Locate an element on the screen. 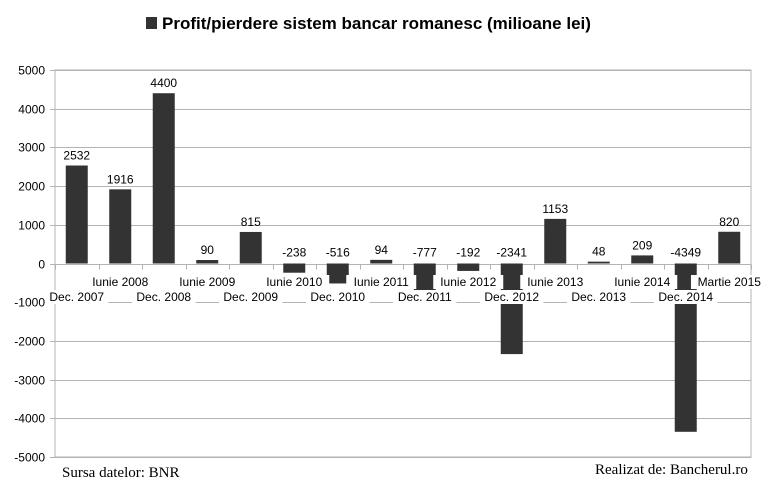 The height and width of the screenshot is (490, 771). data-label: 94 is located at coordinates (382, 250).